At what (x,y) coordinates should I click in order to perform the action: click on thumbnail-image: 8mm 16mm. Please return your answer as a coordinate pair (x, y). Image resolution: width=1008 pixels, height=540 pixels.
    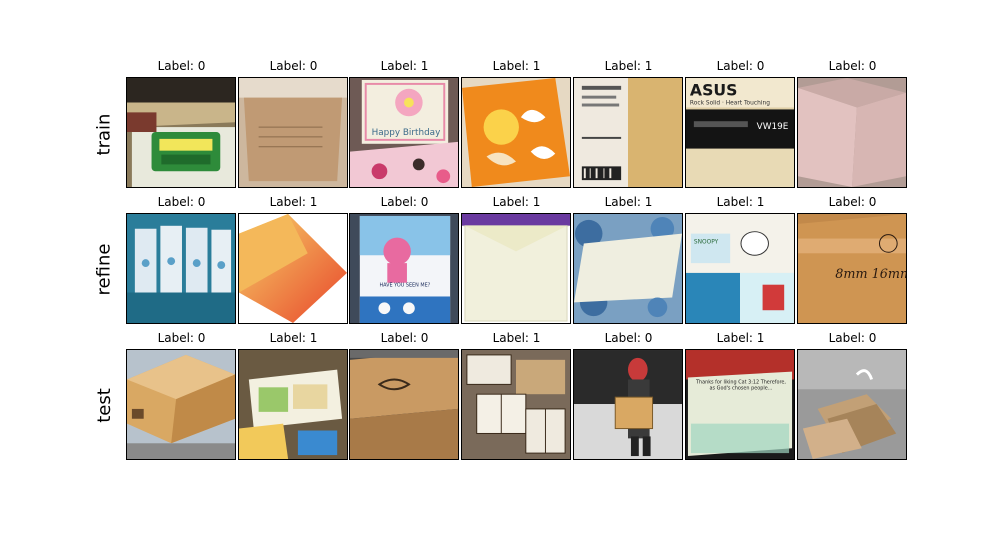
    Looking at the image, I should click on (852, 268).